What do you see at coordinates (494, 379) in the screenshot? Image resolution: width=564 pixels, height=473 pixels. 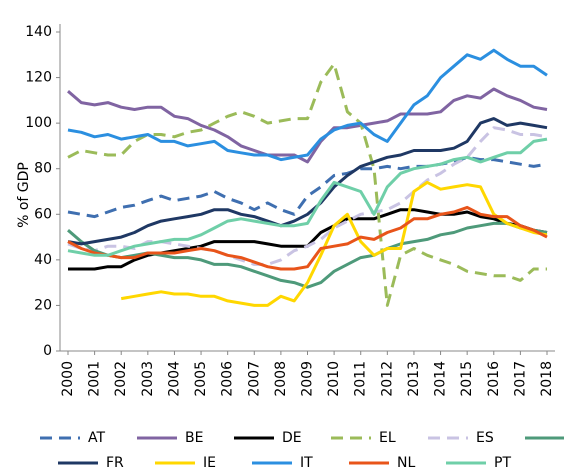 I see `x-tick-label: 2016` at bounding box center [494, 379].